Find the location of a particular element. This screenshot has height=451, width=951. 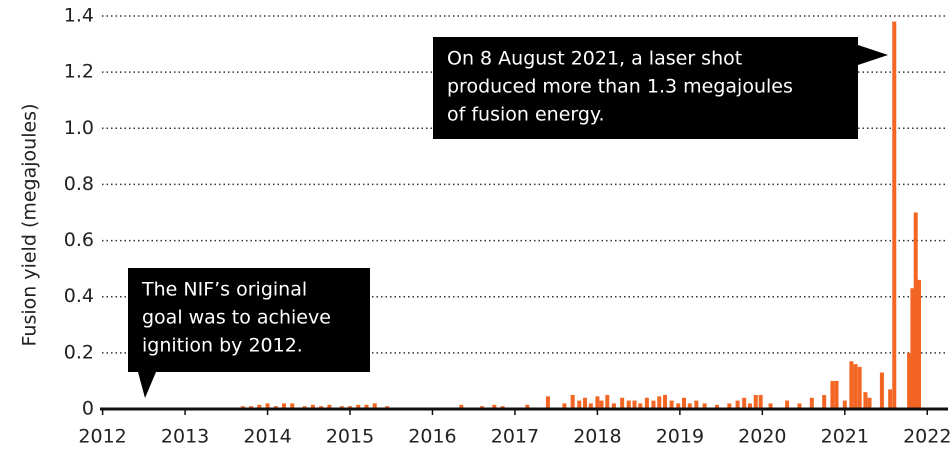

y-tick-label: 0.6 is located at coordinates (79, 240).